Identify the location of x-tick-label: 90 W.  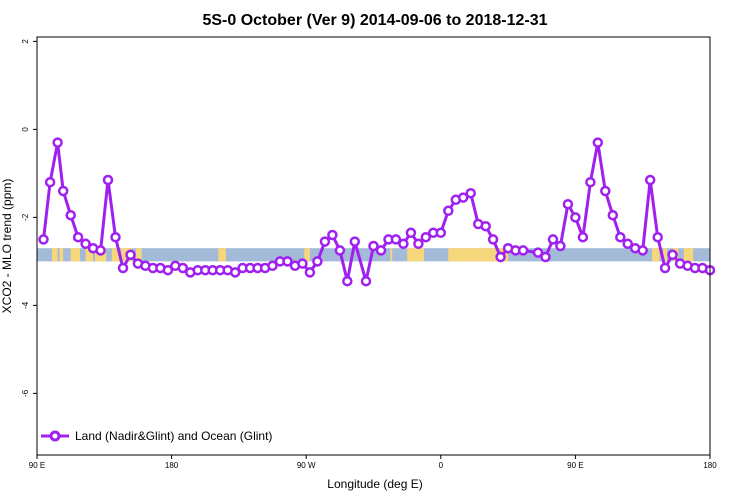
(306, 465).